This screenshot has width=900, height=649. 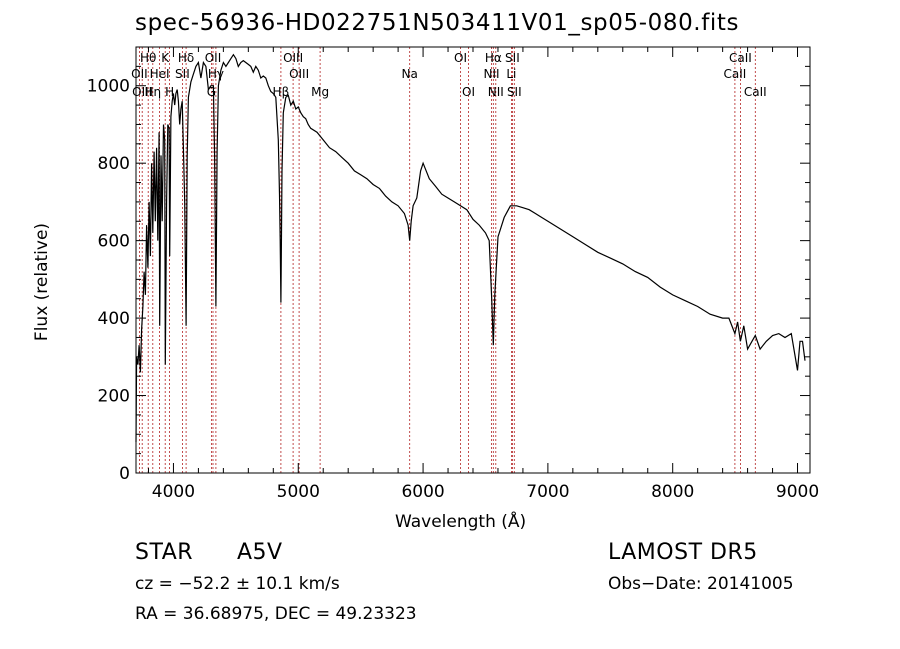 What do you see at coordinates (260, 552) in the screenshot?
I see `object-subclass: A5V` at bounding box center [260, 552].